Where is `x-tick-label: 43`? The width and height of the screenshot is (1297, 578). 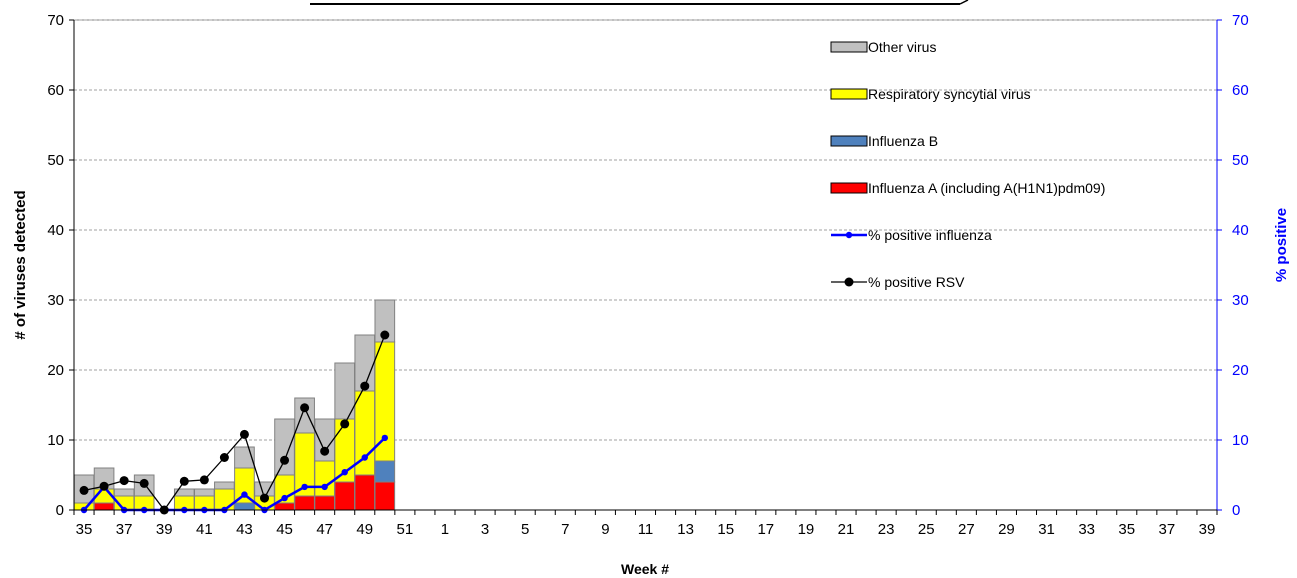 x-tick-label: 43 is located at coordinates (244, 529).